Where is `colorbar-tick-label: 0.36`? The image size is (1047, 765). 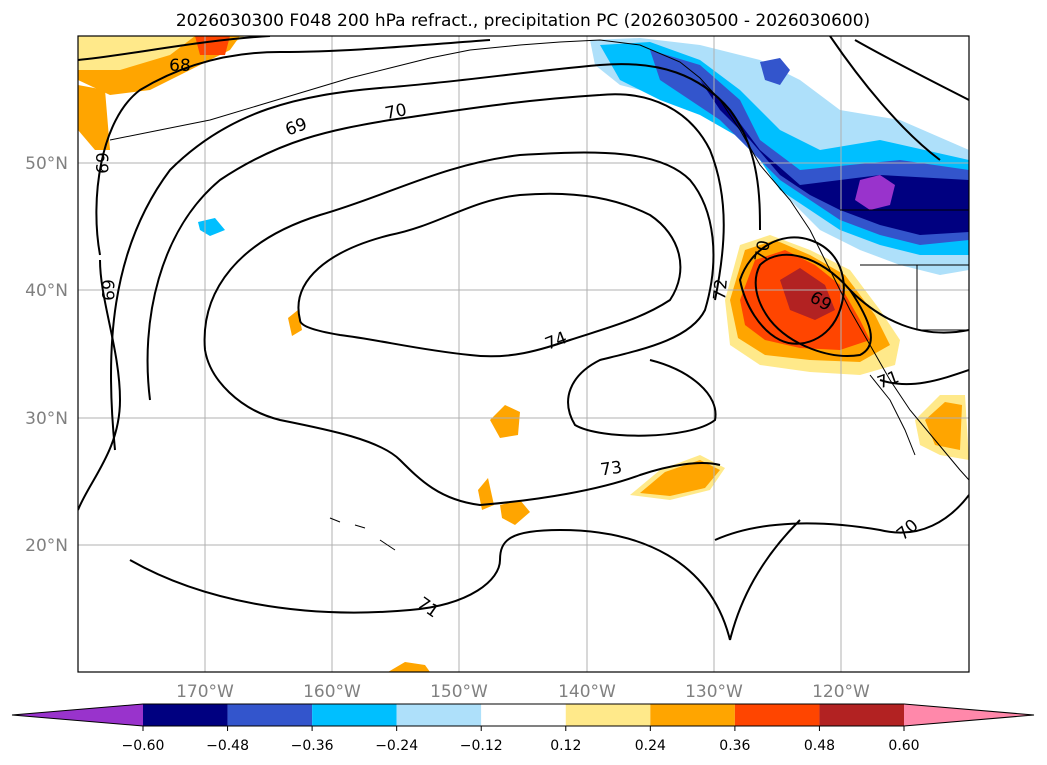 colorbar-tick-label: 0.36 is located at coordinates (734, 746).